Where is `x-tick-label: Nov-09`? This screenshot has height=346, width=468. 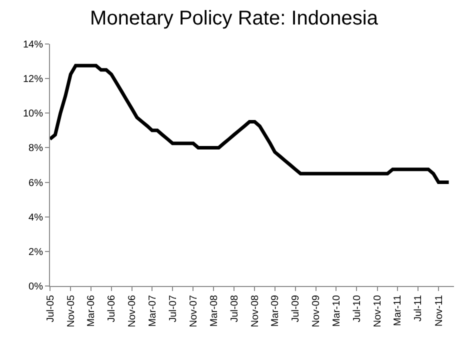 x-tick-label: Nov-09 is located at coordinates (316, 311).